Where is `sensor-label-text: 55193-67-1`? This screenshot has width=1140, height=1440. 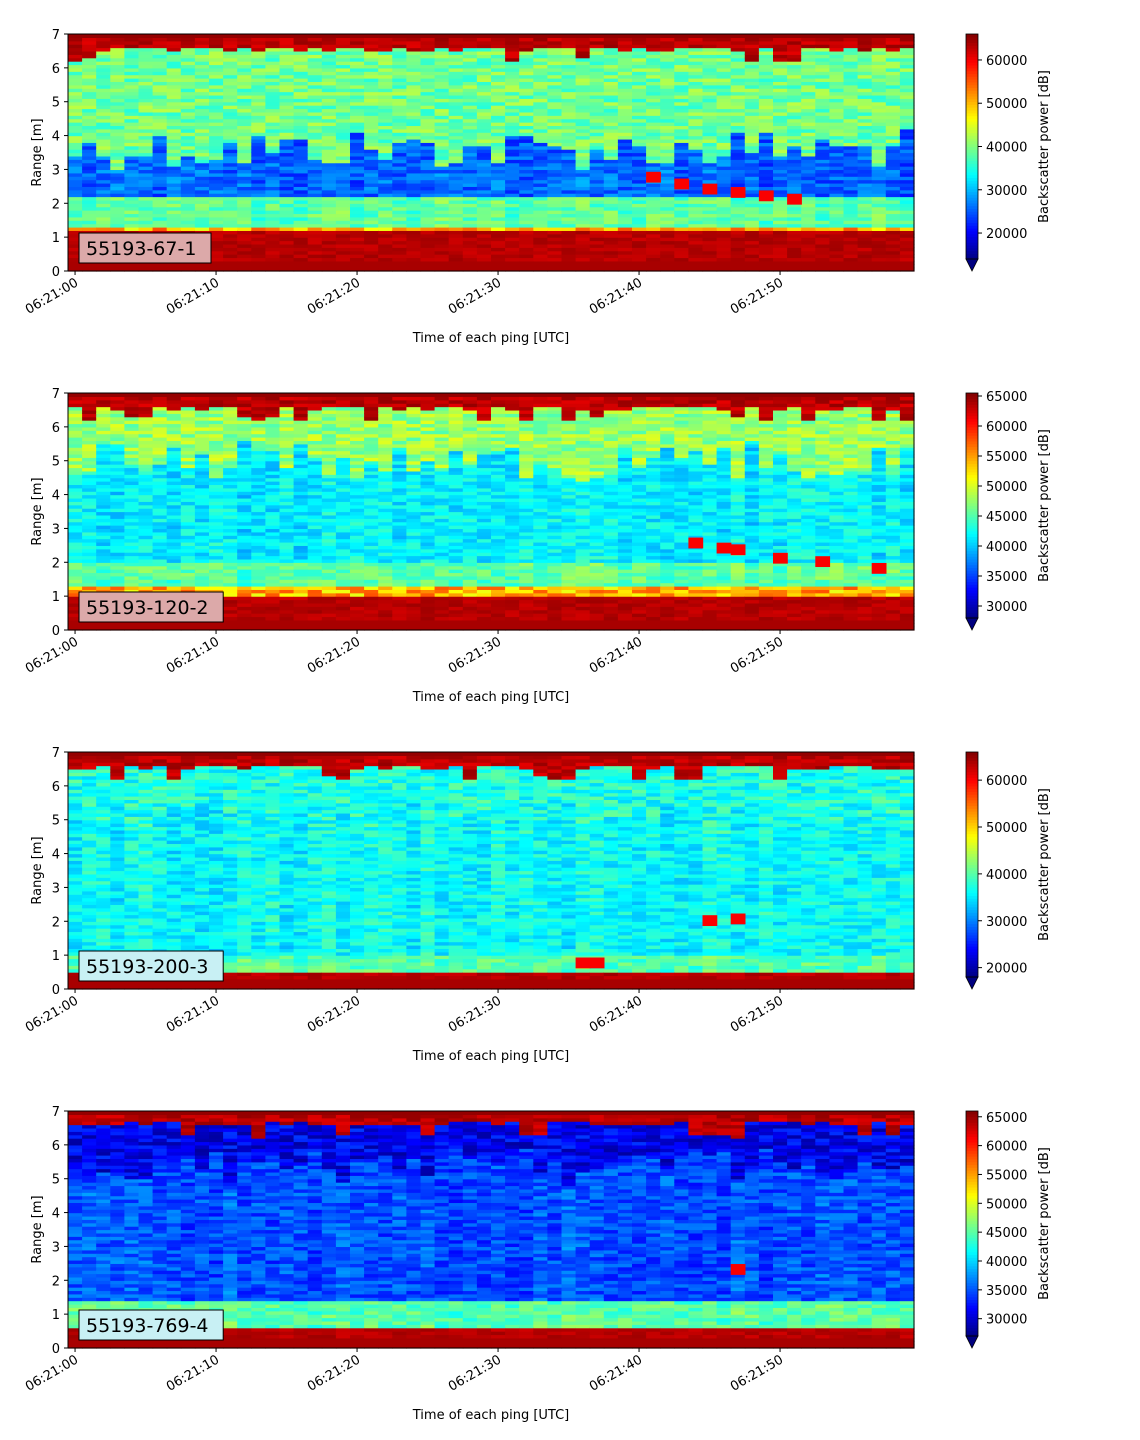 sensor-label-text: 55193-67-1 is located at coordinates (141, 249).